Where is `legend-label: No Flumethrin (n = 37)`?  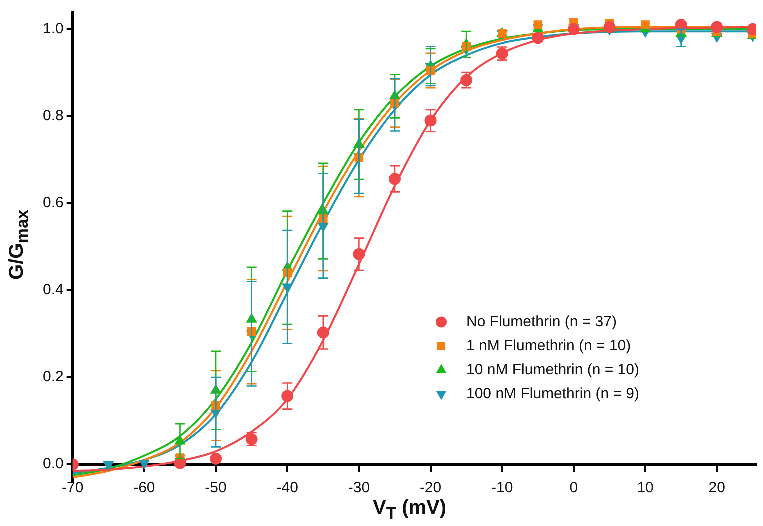 legend-label: No Flumethrin (n = 37) is located at coordinates (541, 321).